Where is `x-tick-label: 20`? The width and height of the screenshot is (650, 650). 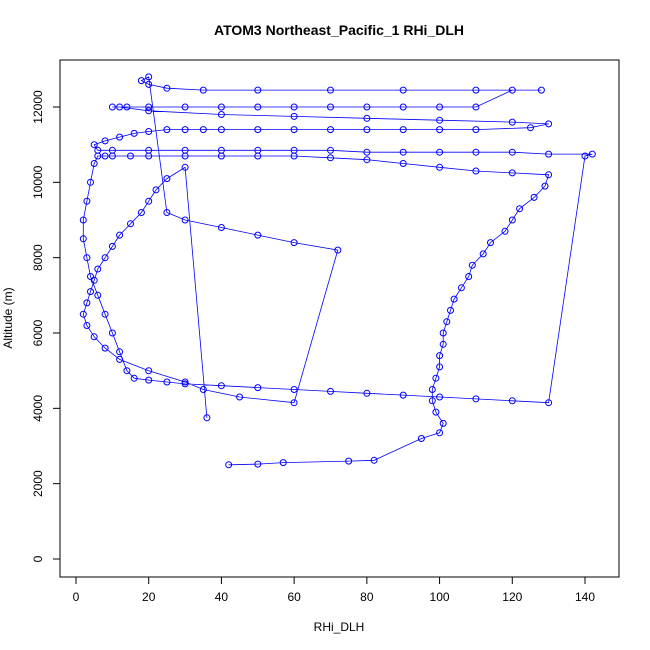 x-tick-label: 20 is located at coordinates (149, 597).